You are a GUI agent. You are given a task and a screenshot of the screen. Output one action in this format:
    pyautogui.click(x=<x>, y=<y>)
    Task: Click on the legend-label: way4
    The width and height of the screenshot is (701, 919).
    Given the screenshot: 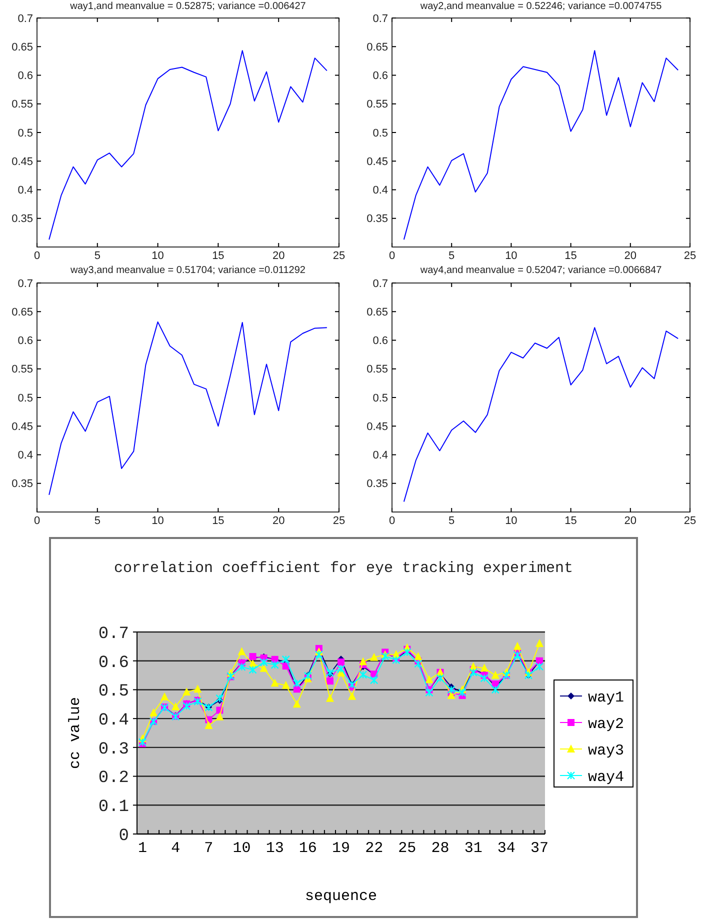 What is the action you would take?
    pyautogui.click(x=606, y=777)
    